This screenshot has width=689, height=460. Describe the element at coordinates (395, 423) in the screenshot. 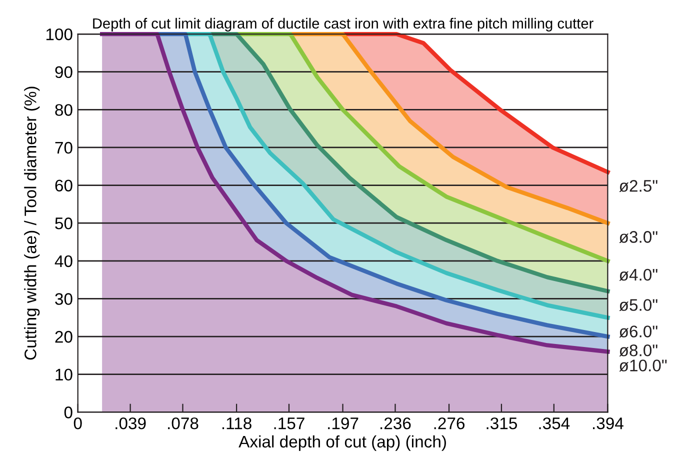

I see `x-tick-label: .236` at that location.